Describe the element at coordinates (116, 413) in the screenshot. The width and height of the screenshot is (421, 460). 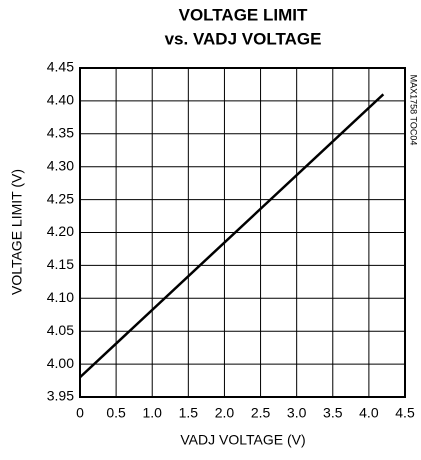
I see `x-tick-label: 0.5` at that location.